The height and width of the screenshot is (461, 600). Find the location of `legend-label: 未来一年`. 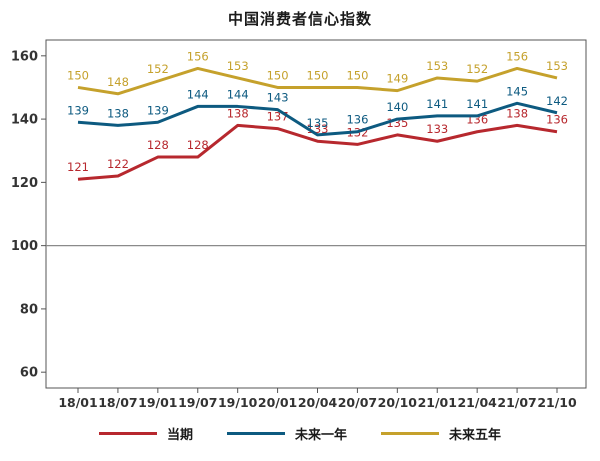

legend-label: 未来一年 is located at coordinates (320, 435).